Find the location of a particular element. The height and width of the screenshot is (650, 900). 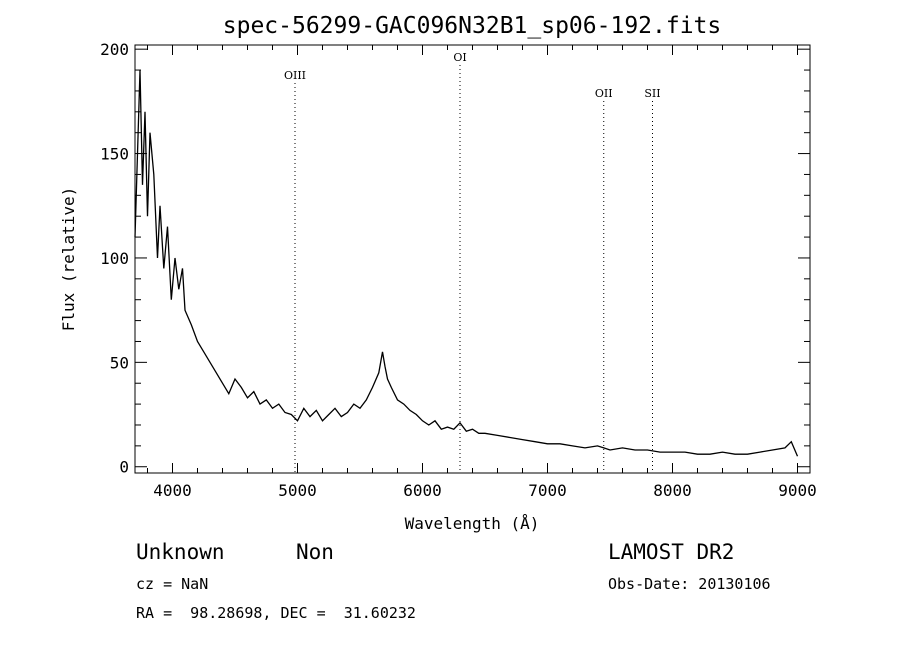

x-tick-label: 6000 is located at coordinates (422, 490).